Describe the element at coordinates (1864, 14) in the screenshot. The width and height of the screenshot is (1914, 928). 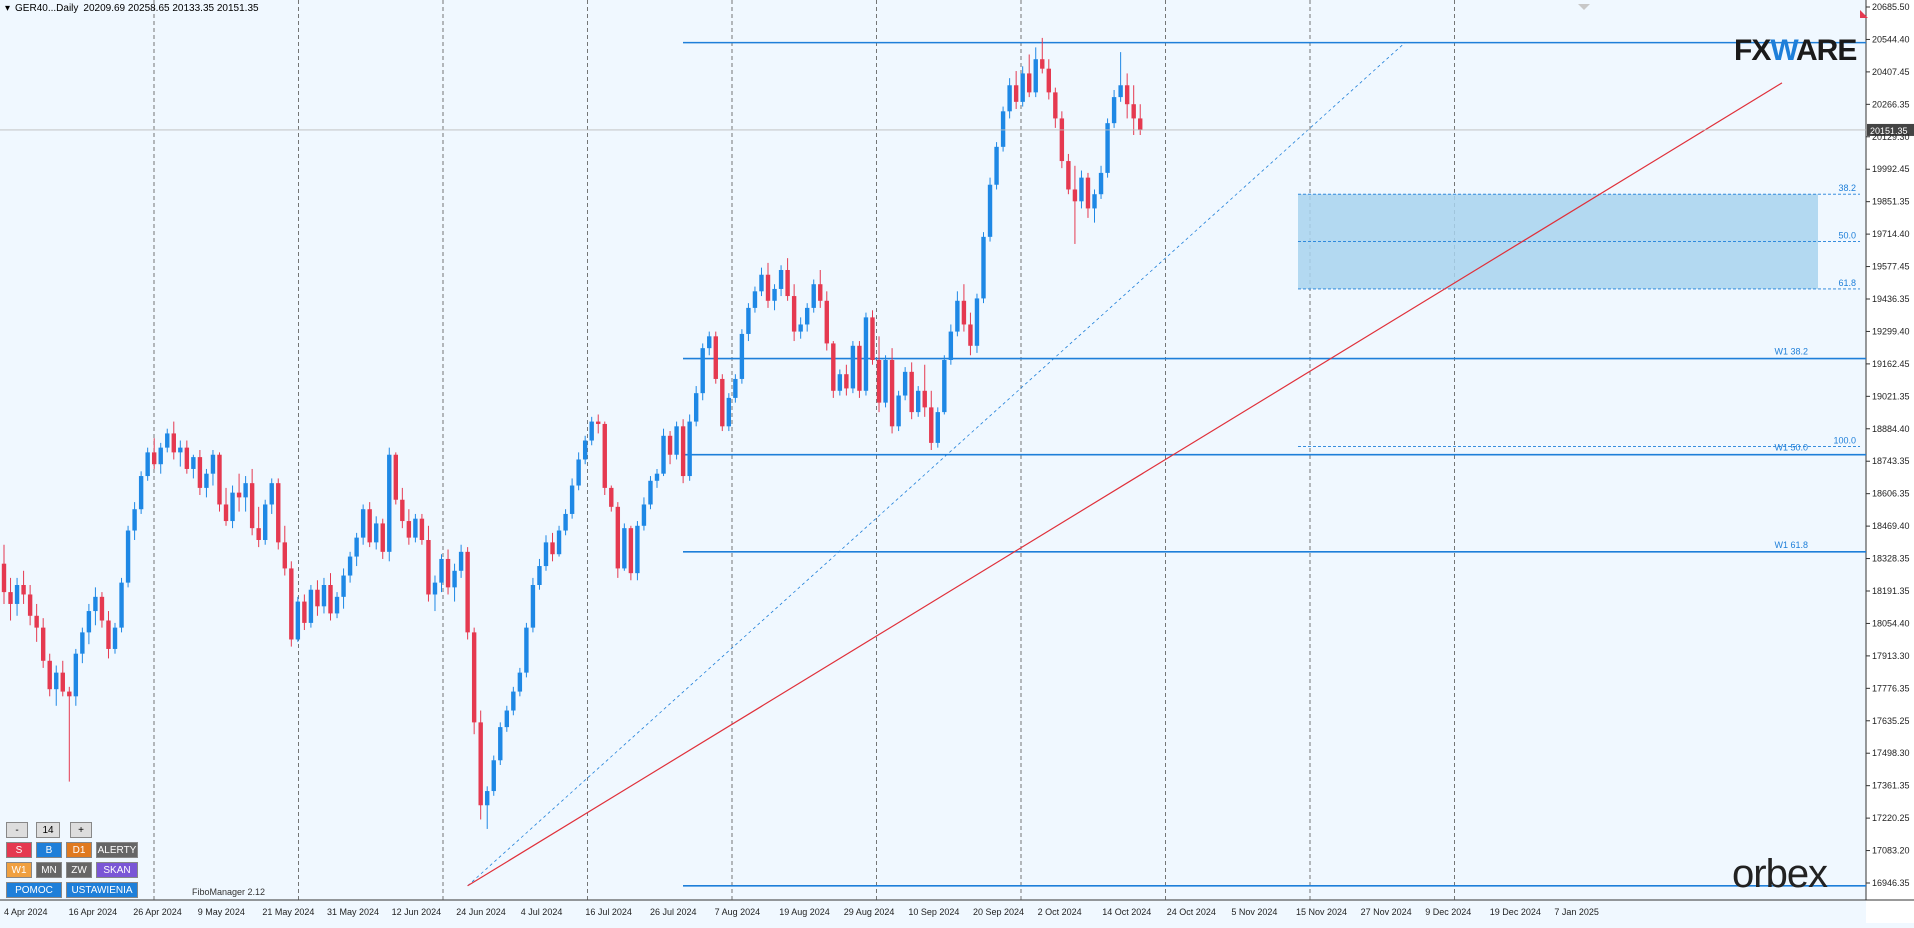
I see `chart-shift-icon` at that location.